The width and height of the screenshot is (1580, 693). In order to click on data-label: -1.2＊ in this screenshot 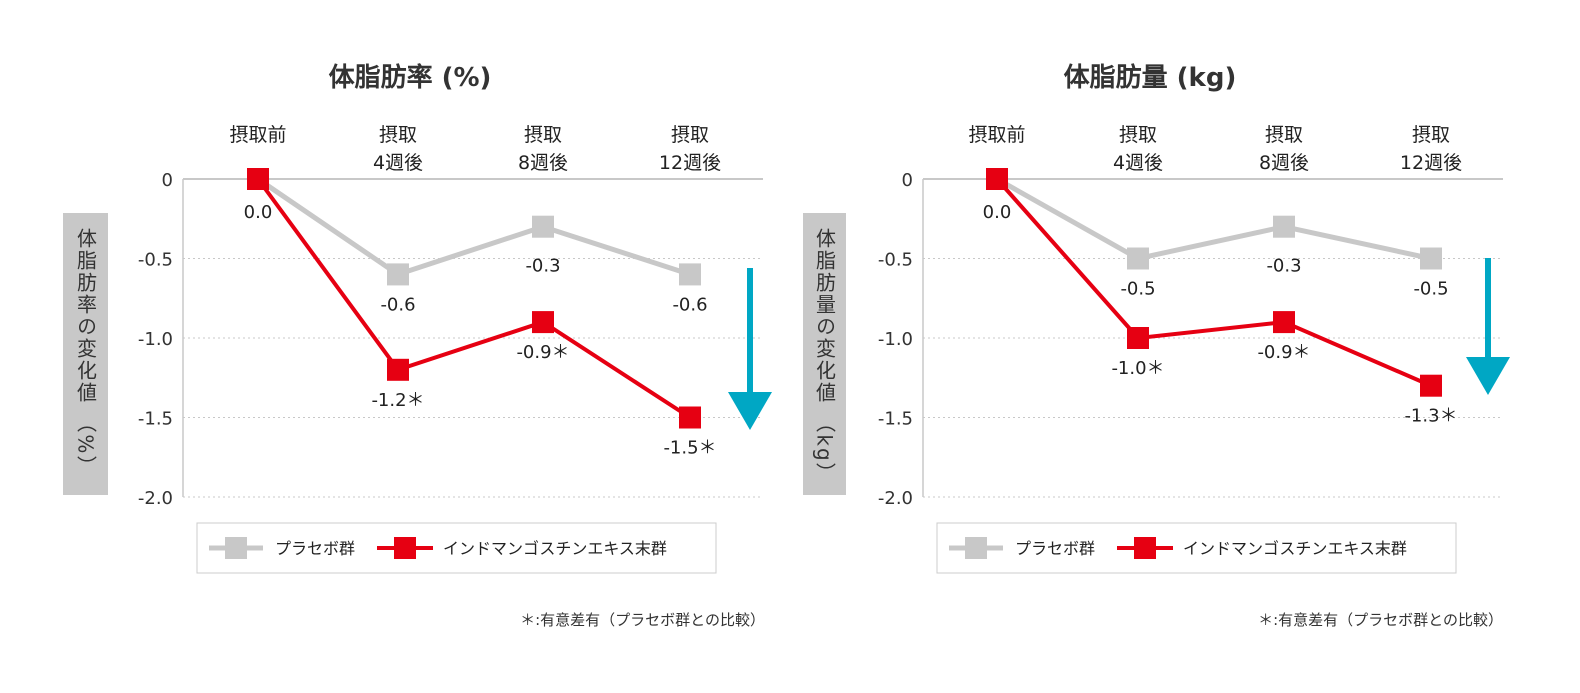, I will do `click(397, 400)`.